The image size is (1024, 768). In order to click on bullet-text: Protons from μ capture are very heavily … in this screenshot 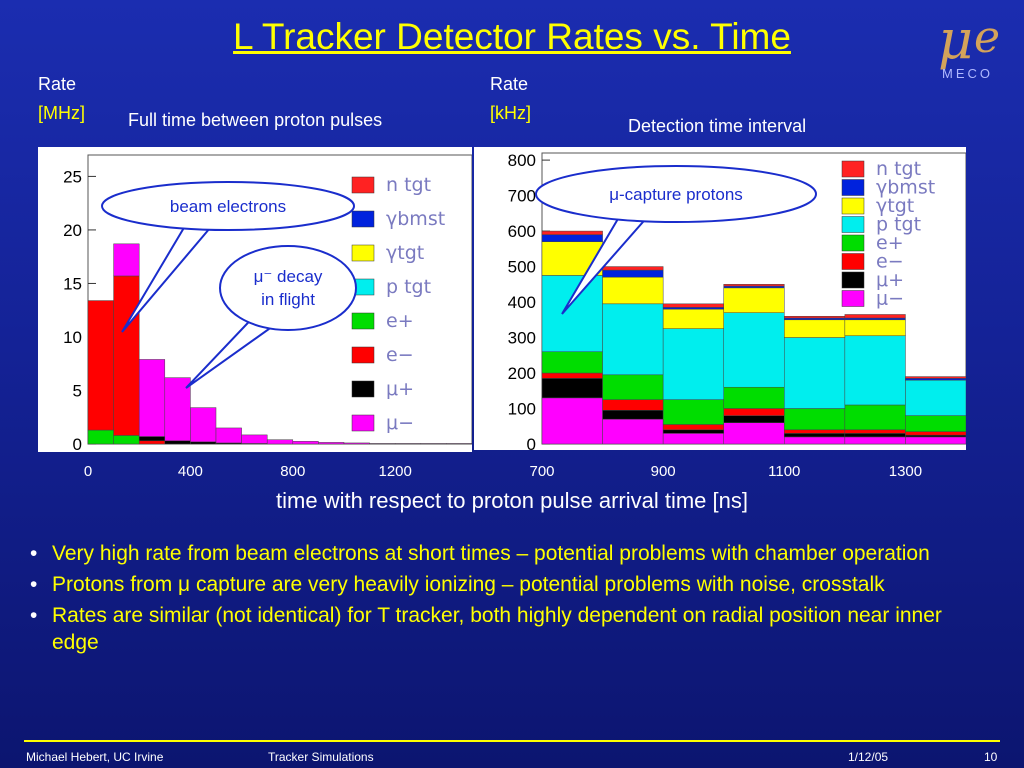, I will do `click(468, 584)`.